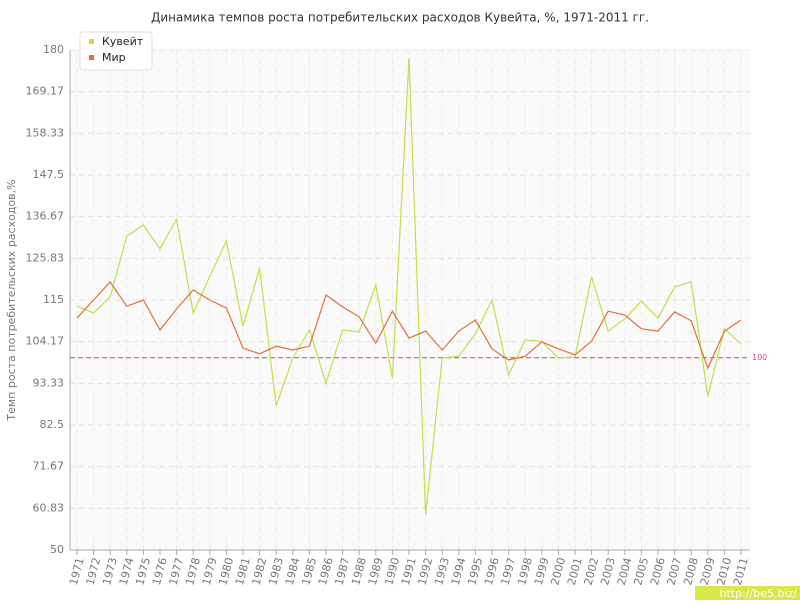 Image resolution: width=800 pixels, height=604 pixels. I want to click on watermark-bg, so click(747, 593).